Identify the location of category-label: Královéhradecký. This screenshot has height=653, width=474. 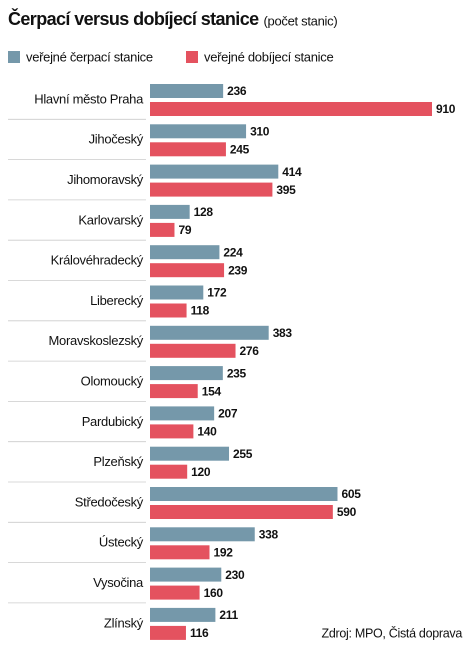
(97, 260).